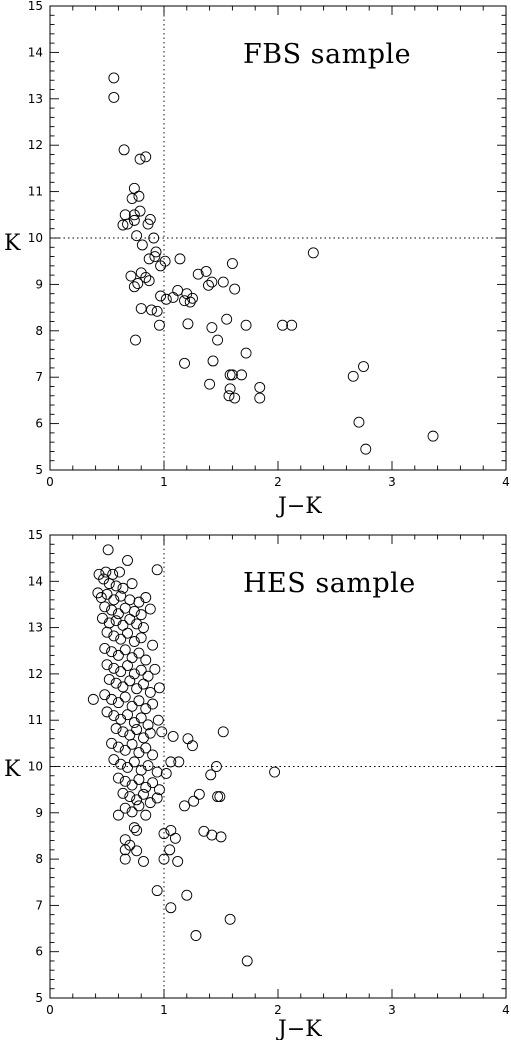  What do you see at coordinates (299, 506) in the screenshot?
I see `fbs-x-axis-label: J−K` at bounding box center [299, 506].